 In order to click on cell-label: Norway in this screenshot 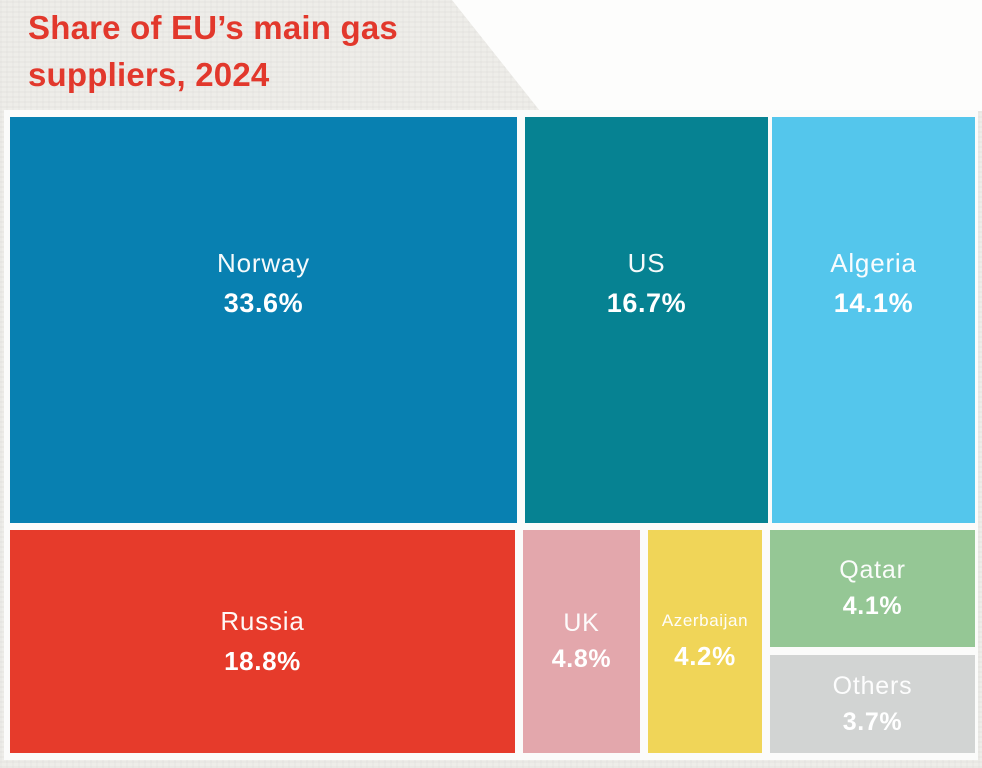, I will do `click(263, 262)`.